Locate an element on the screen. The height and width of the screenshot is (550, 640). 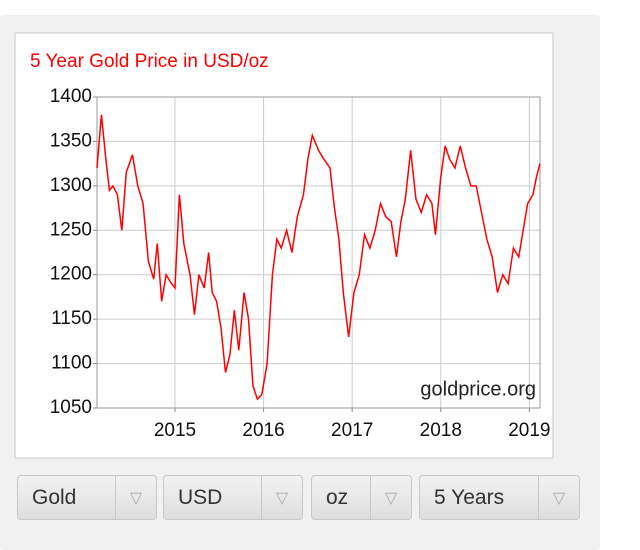
y-tick-label: 1200 is located at coordinates (71, 274).